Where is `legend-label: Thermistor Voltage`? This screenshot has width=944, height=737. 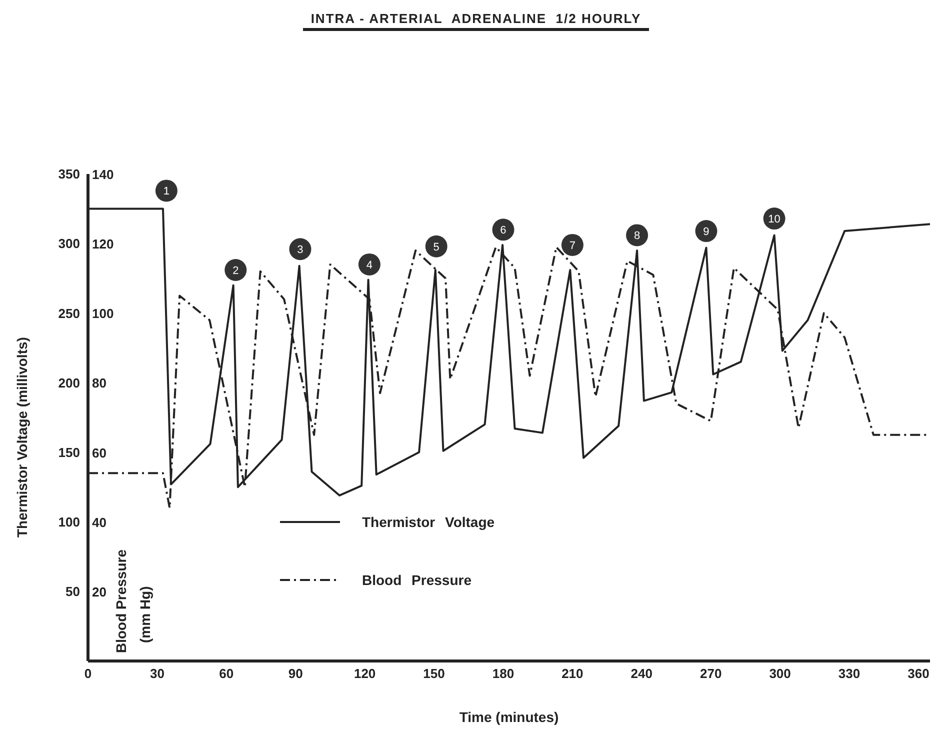
legend-label: Thermistor Voltage is located at coordinates (428, 522).